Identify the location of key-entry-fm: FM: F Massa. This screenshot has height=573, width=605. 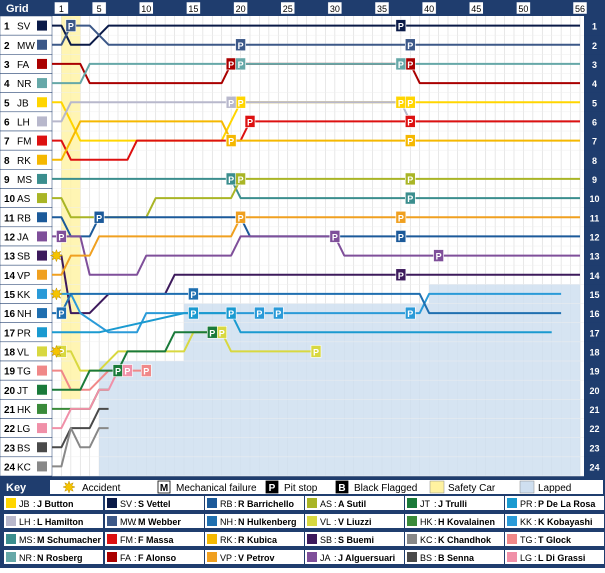
(154, 539).